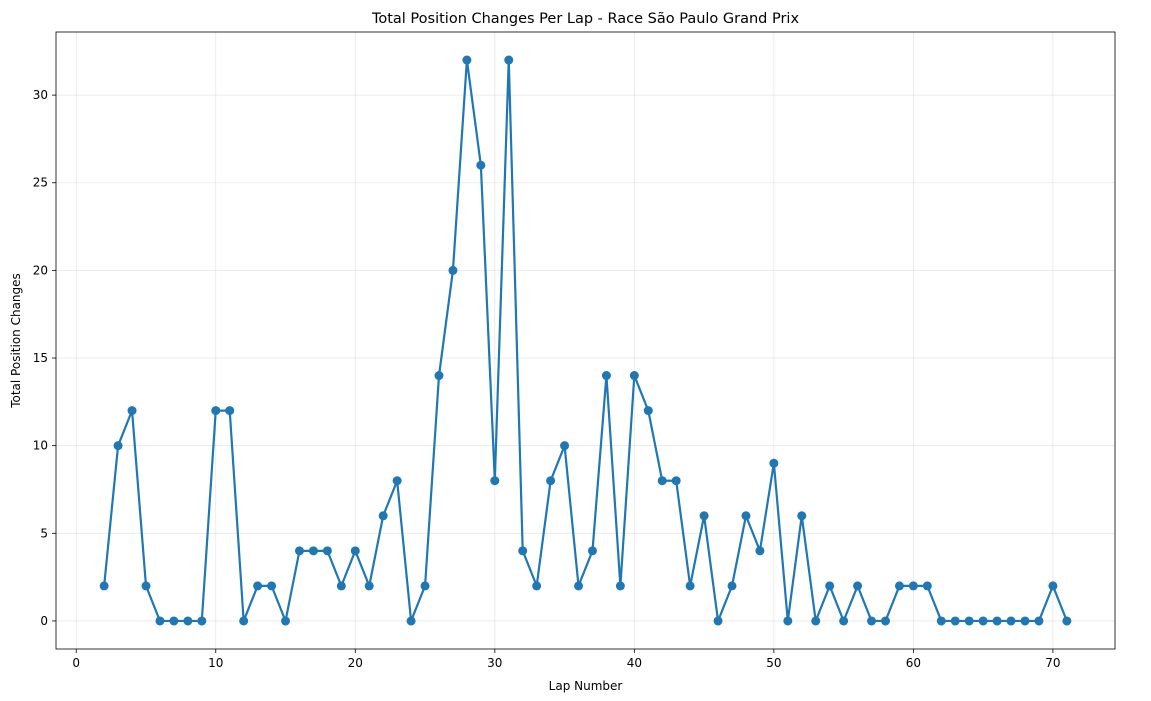 This screenshot has width=1151, height=701. What do you see at coordinates (634, 663) in the screenshot?
I see `x-tick-label: 40` at bounding box center [634, 663].